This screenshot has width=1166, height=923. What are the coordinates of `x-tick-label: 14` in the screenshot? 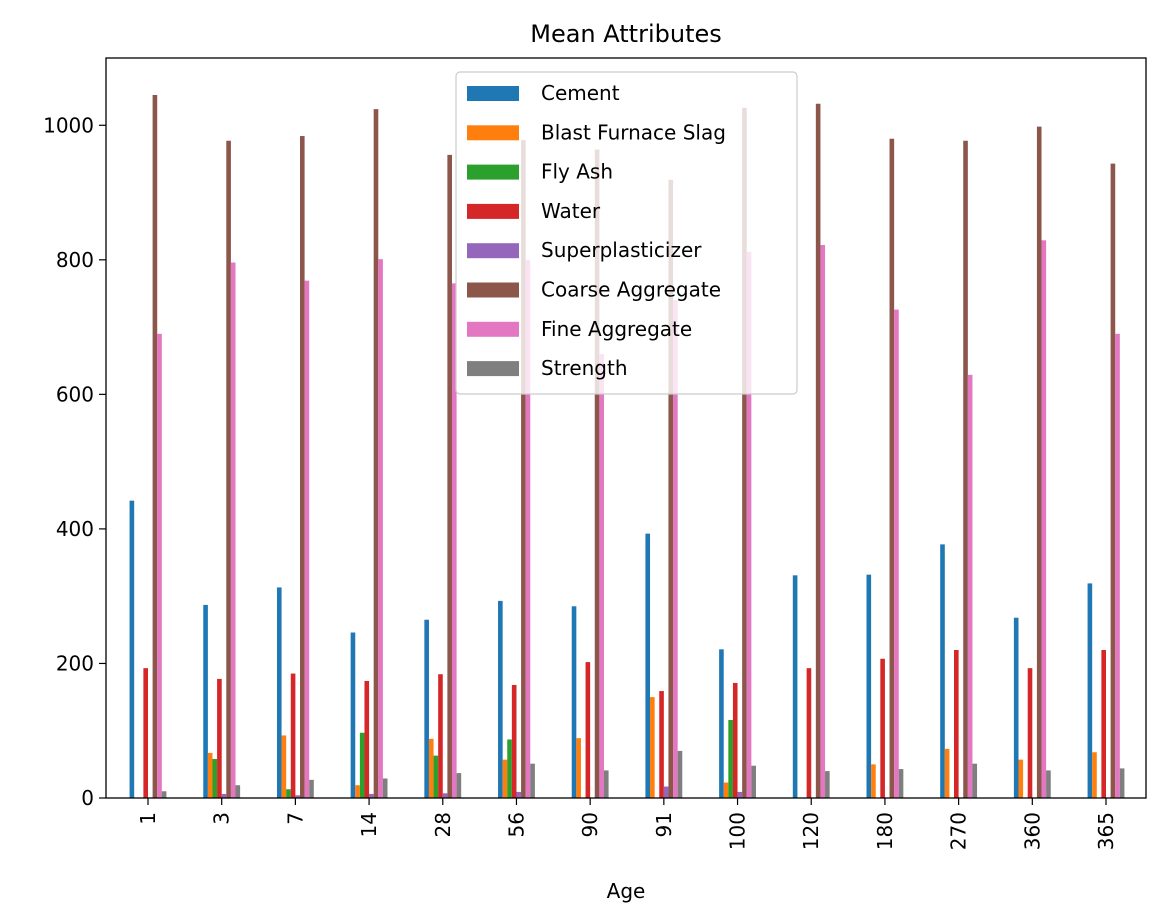 It's located at (369, 824).